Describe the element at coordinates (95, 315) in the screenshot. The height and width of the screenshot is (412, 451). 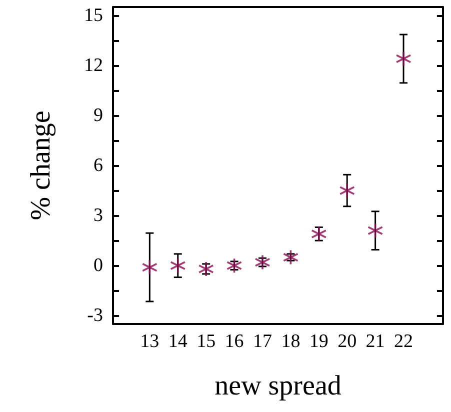
I see `y-tick-label: -3` at that location.